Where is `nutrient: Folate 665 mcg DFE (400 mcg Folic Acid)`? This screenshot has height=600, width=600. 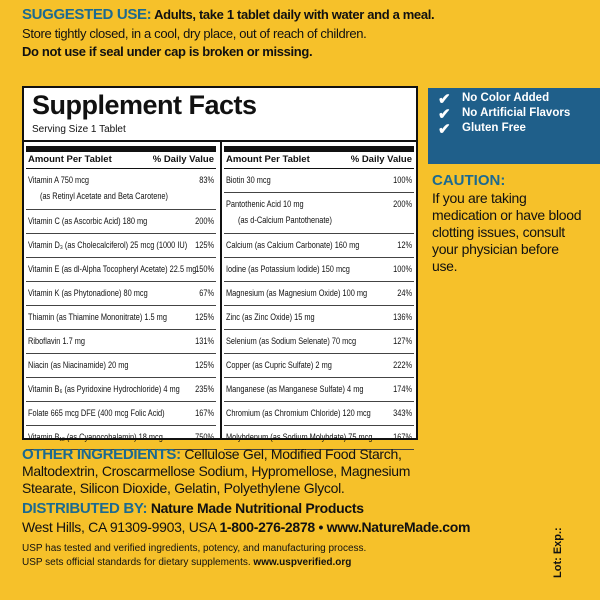
nutrient: Folate 665 mcg DFE (400 mcg Folic Acid) is located at coordinates (96, 413).